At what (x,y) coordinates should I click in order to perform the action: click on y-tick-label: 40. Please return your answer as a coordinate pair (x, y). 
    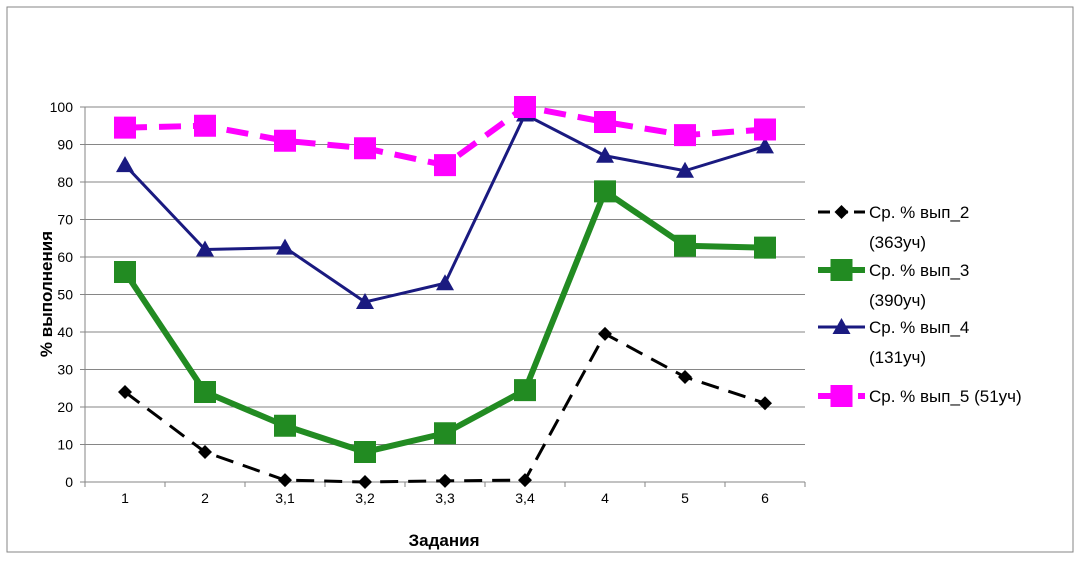
    Looking at the image, I should click on (65, 332).